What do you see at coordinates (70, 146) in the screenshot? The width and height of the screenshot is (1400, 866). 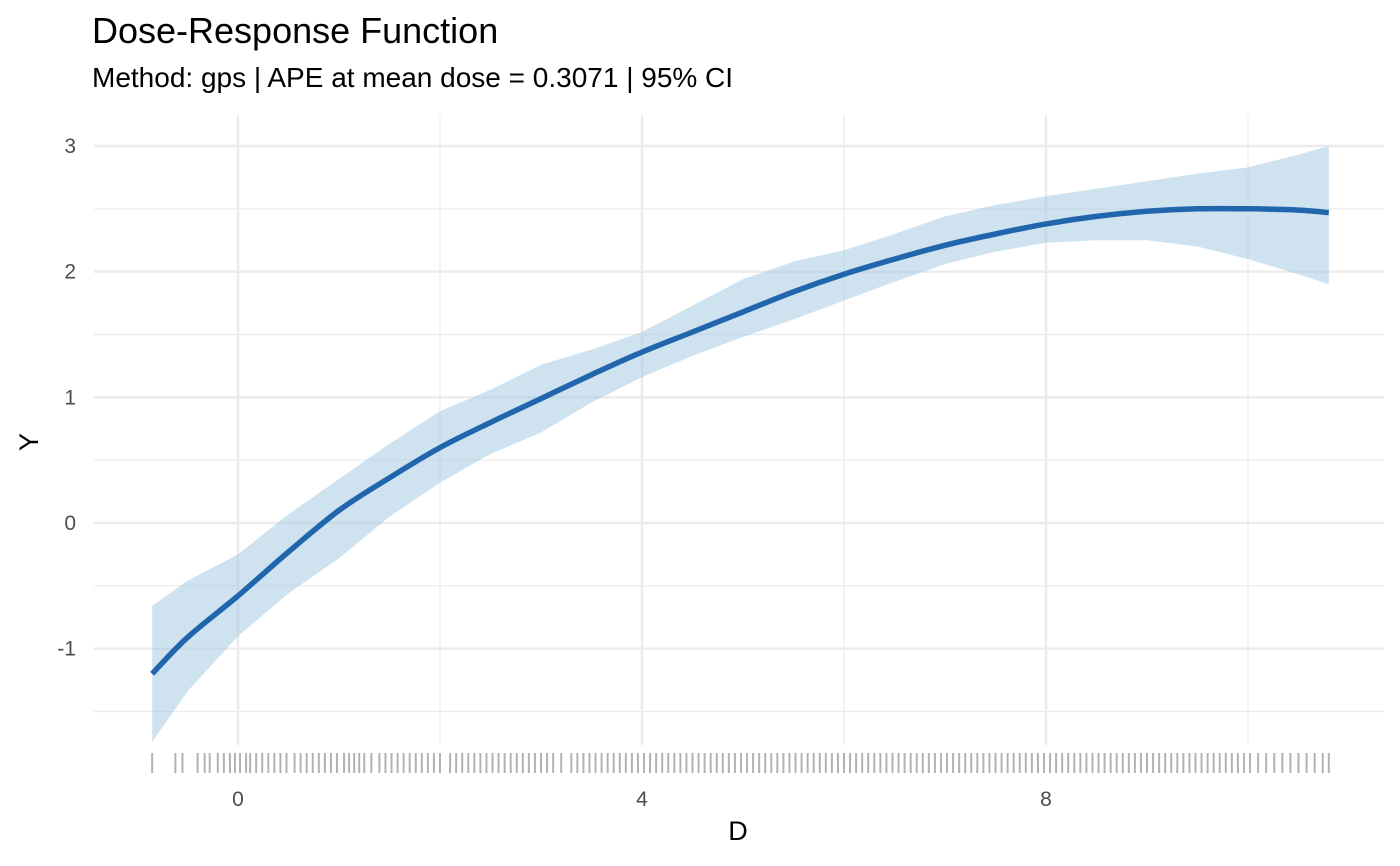 I see `y-tick-label: 3` at bounding box center [70, 146].